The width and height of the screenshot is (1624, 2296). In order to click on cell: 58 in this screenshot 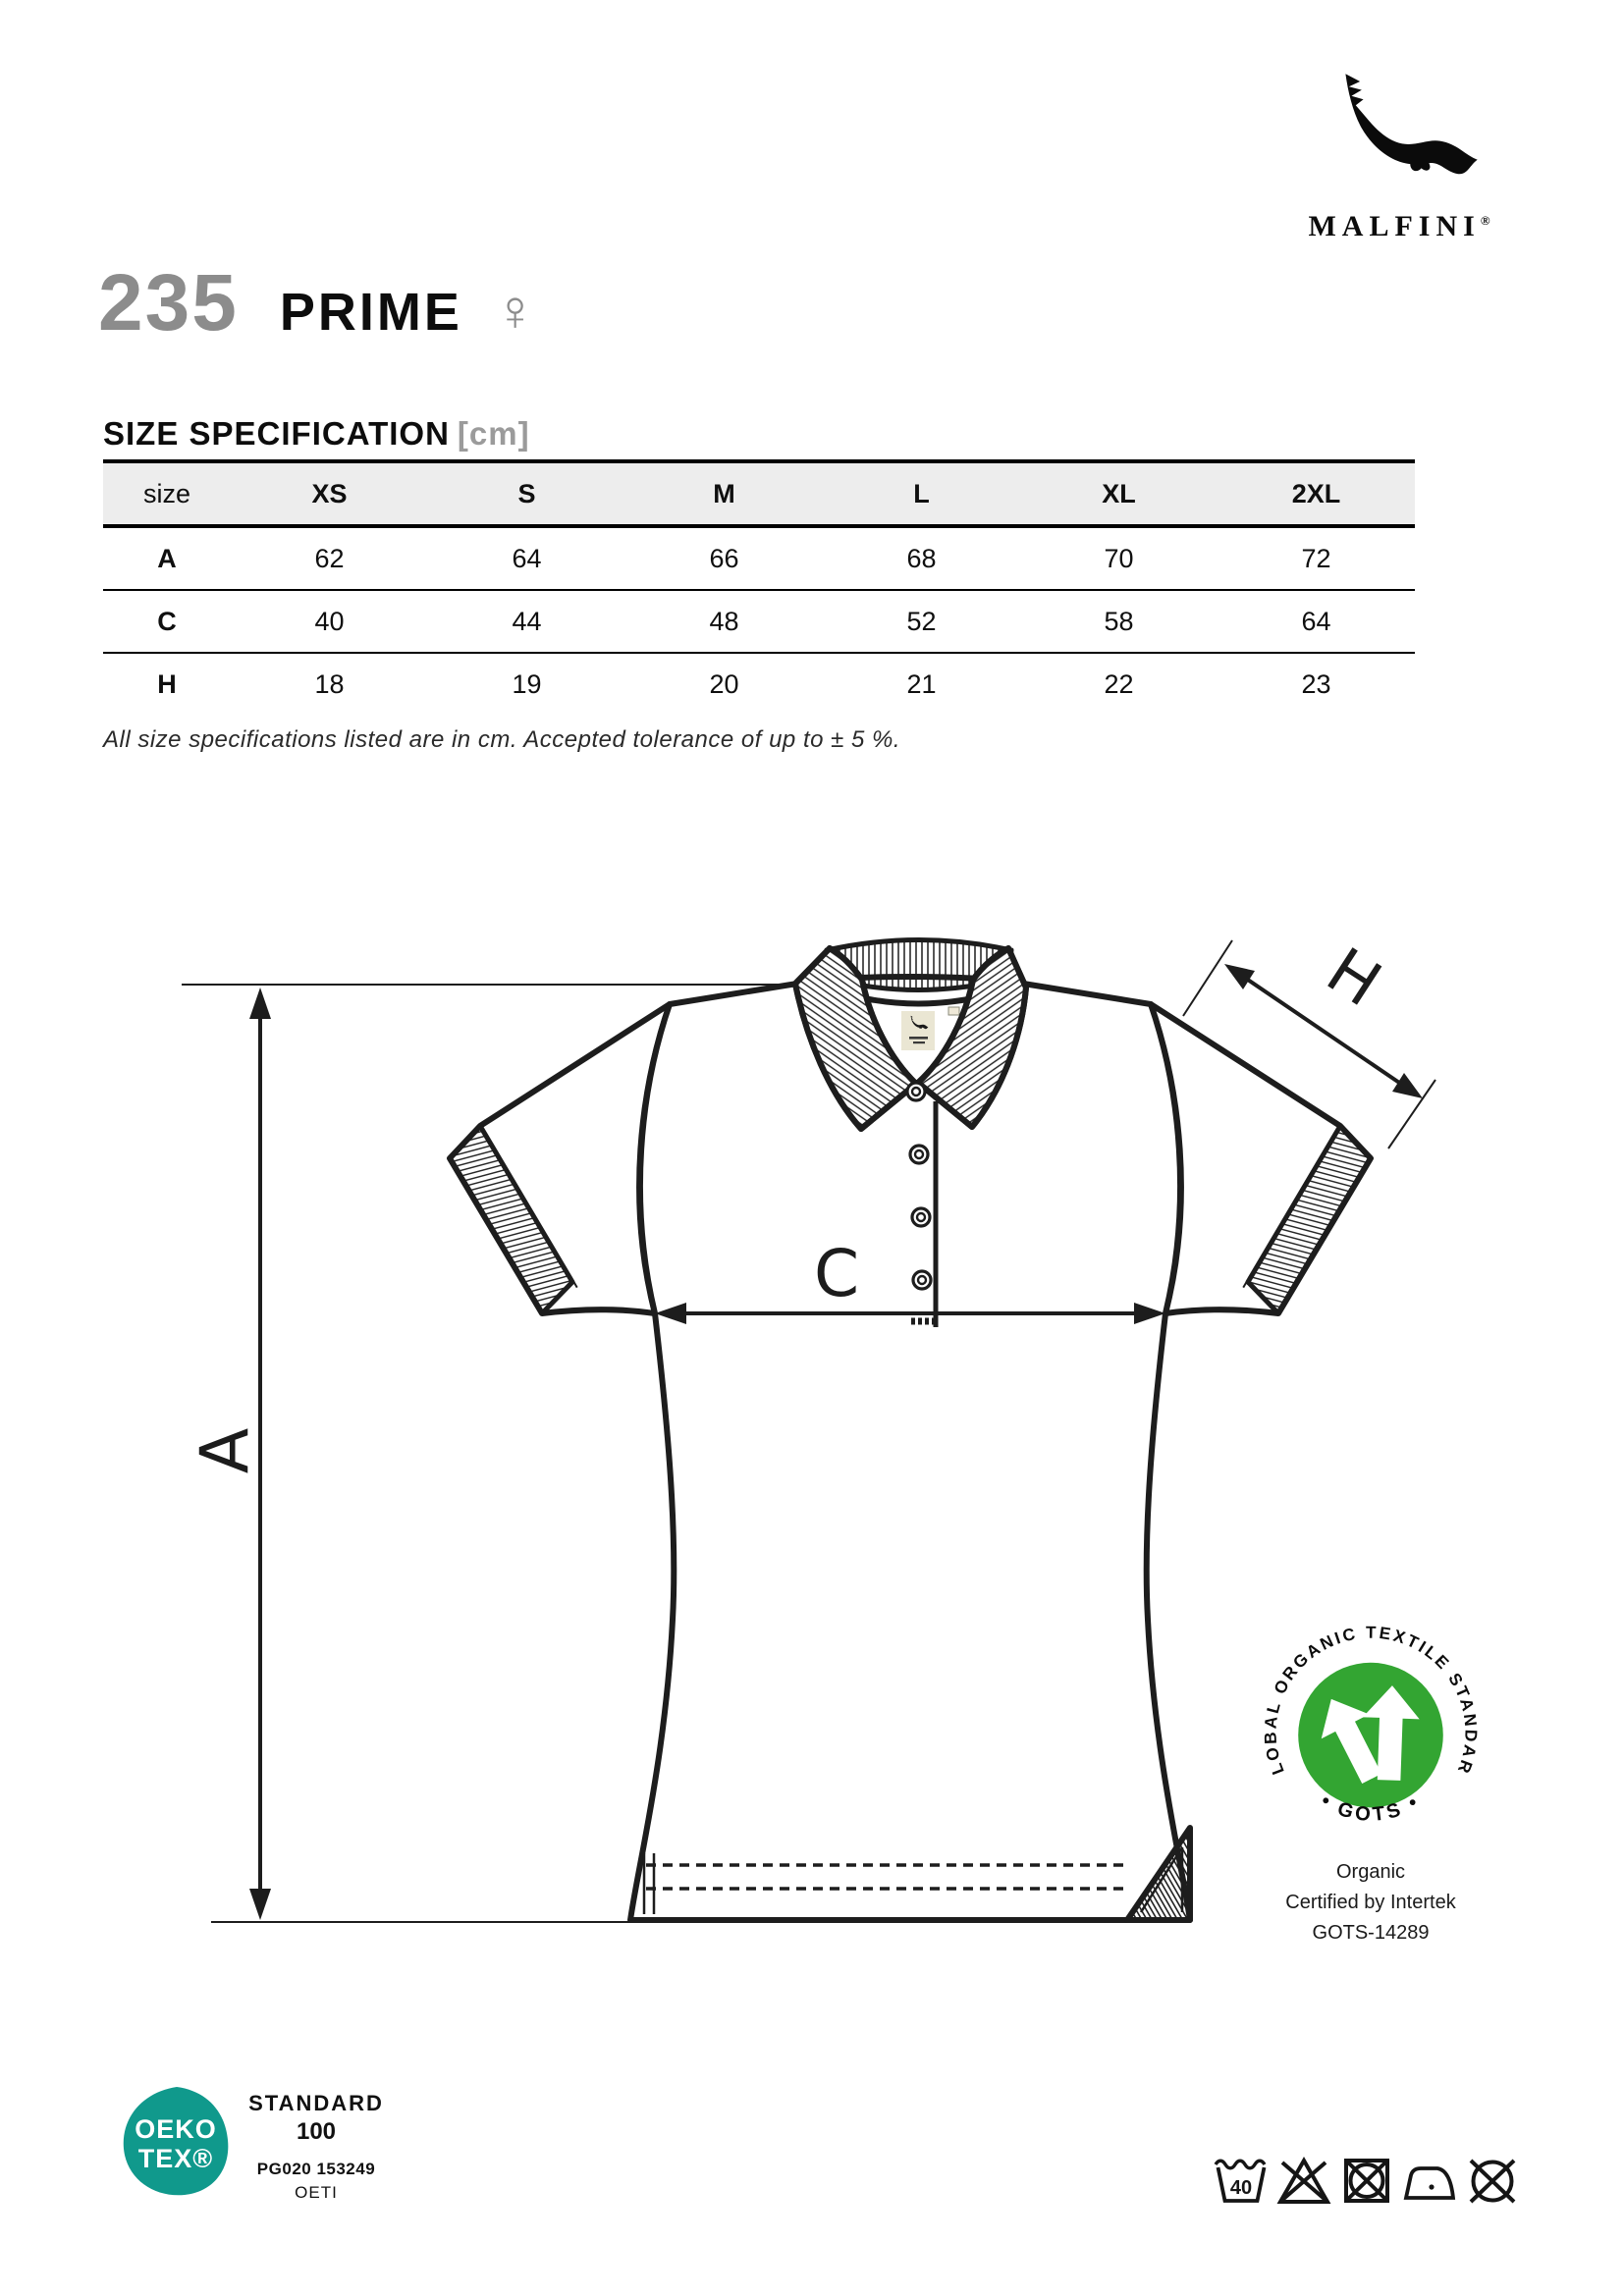, I will do `click(1119, 621)`.